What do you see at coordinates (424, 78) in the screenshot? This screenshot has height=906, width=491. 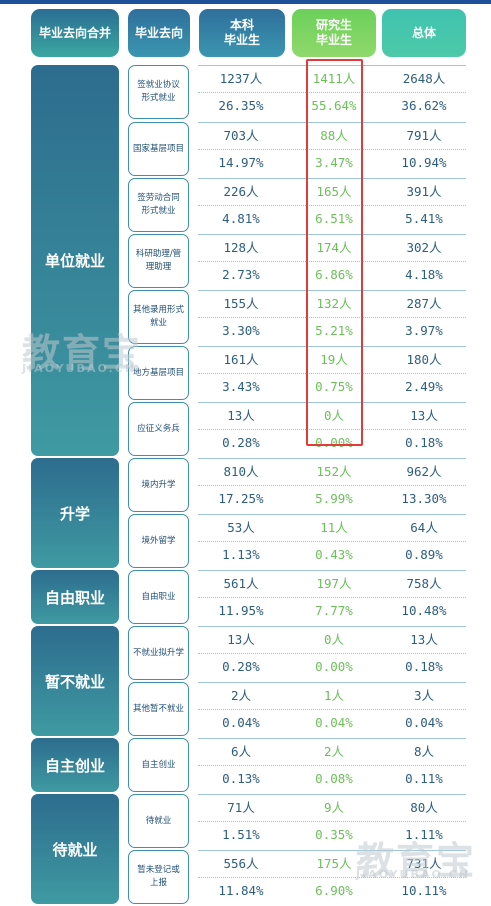 I see `total-count: 2648人` at bounding box center [424, 78].